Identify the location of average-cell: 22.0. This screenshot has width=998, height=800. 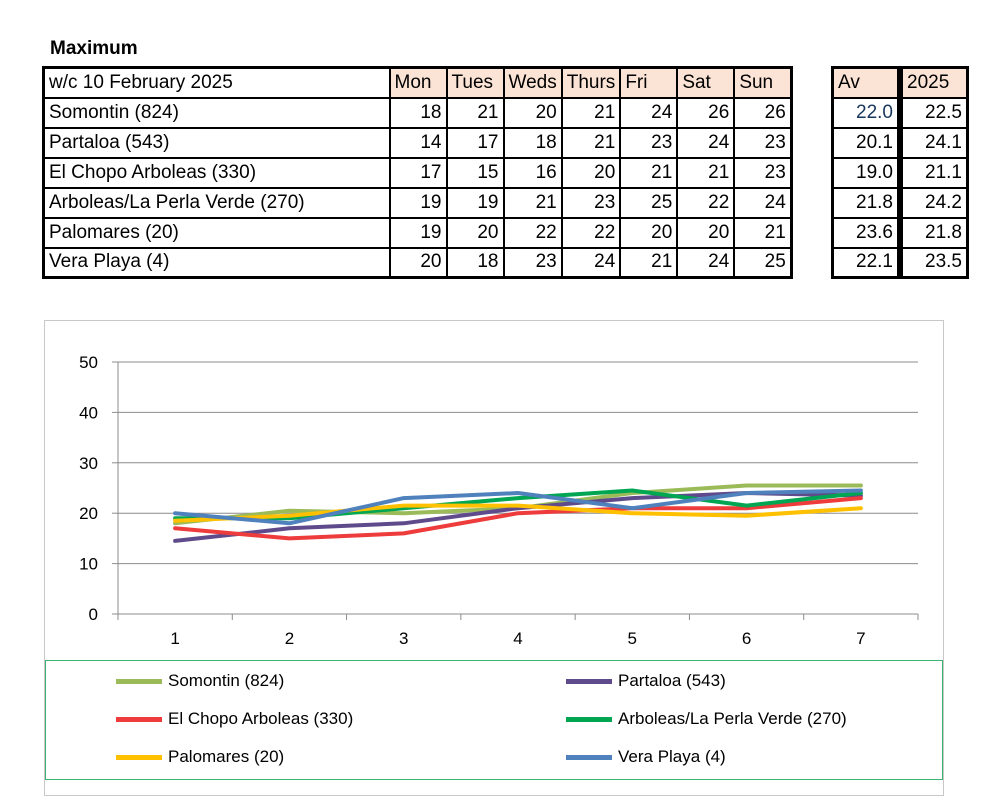
(865, 112).